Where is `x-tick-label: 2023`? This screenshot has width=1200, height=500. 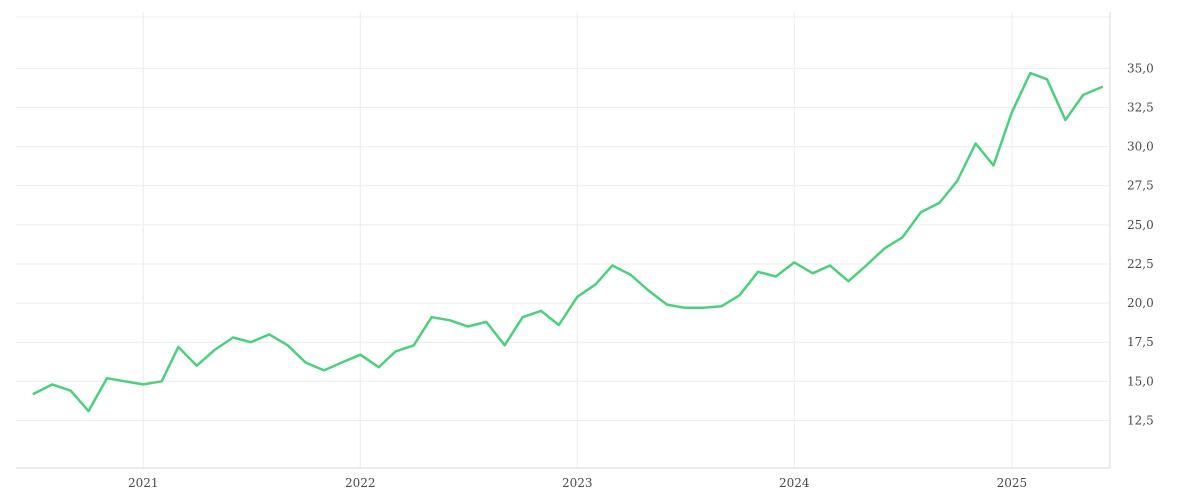 x-tick-label: 2023 is located at coordinates (577, 483).